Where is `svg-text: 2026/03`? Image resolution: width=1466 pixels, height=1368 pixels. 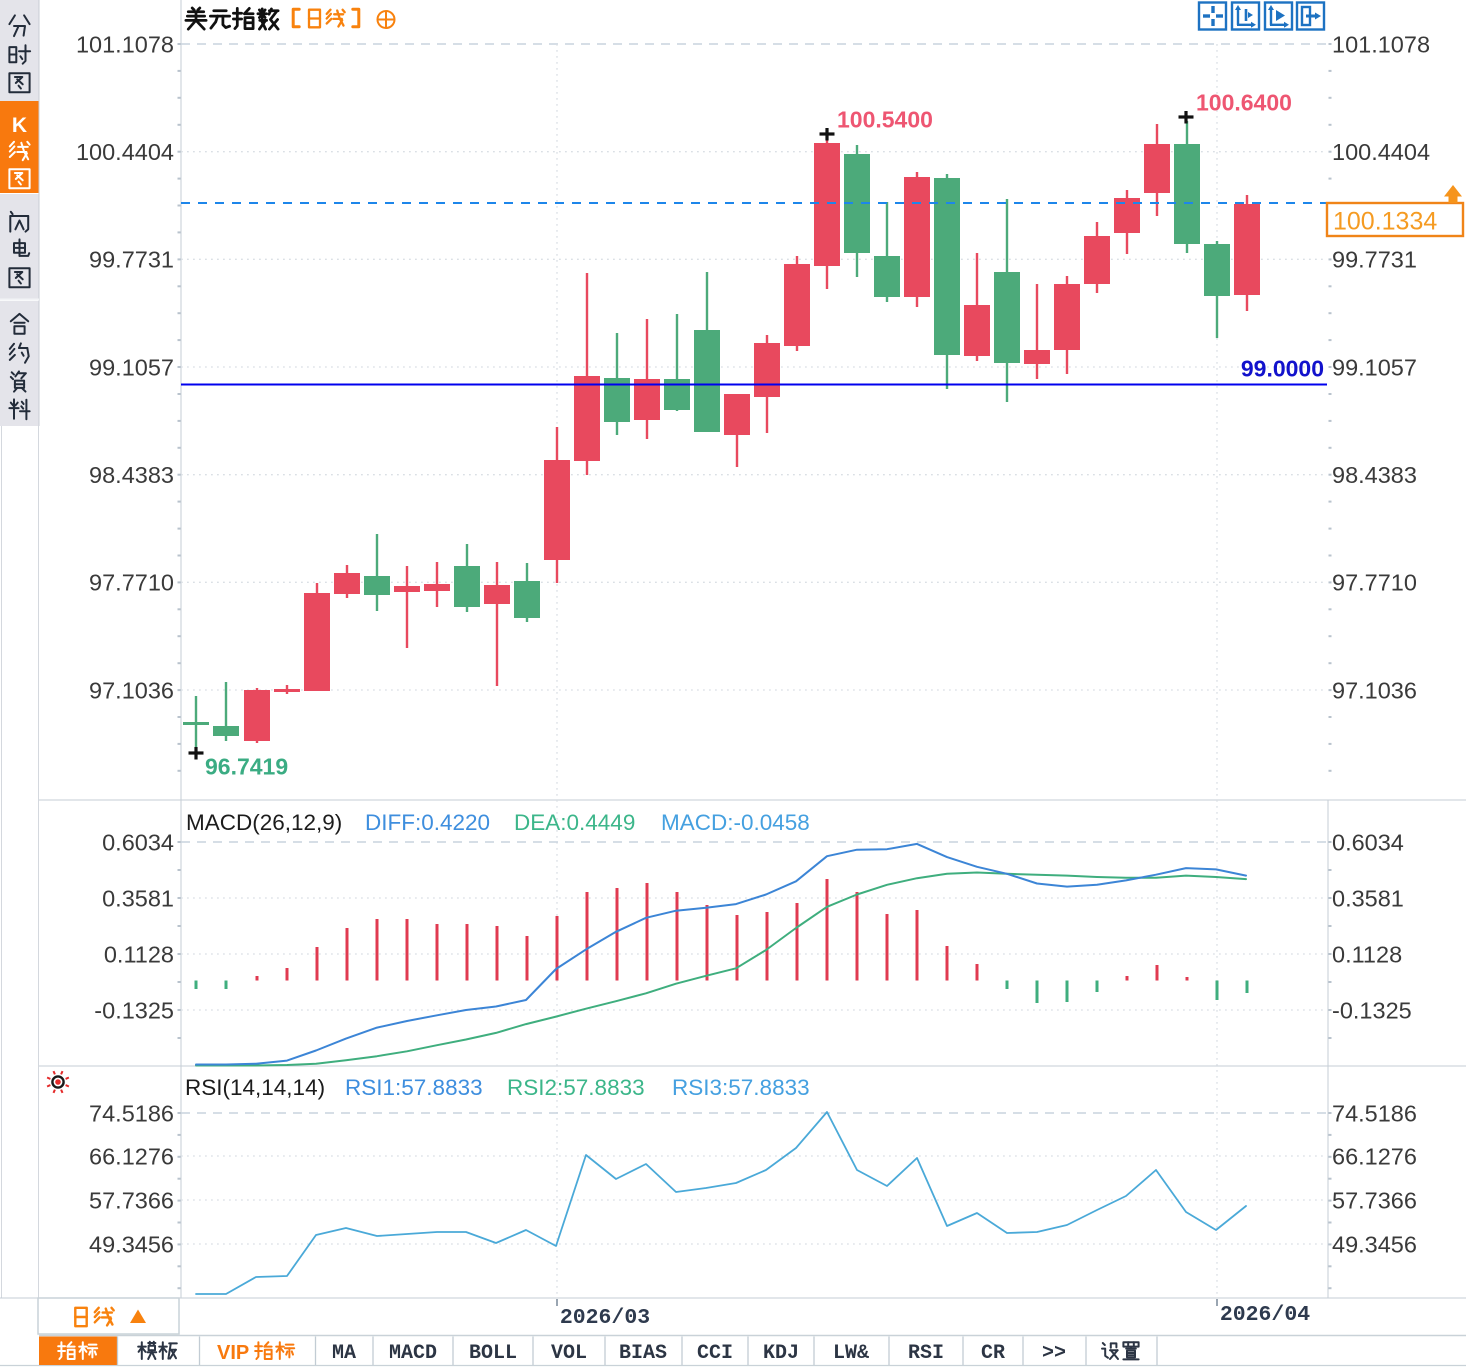 svg-text: 2026/03 is located at coordinates (605, 1318).